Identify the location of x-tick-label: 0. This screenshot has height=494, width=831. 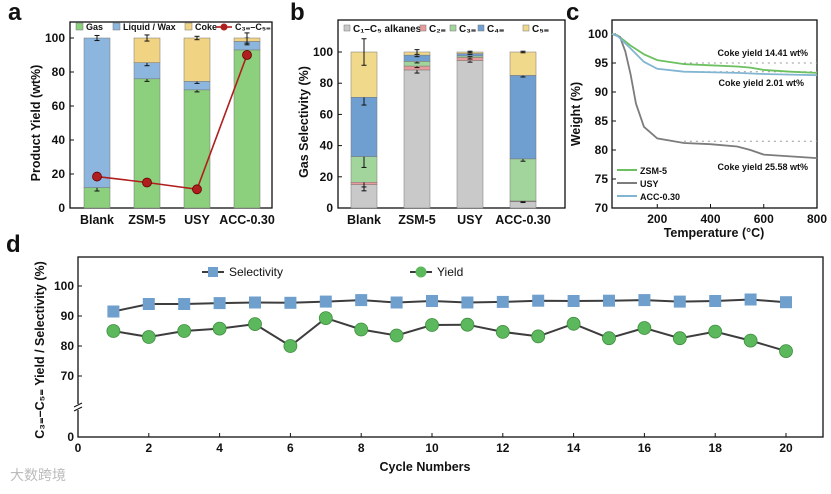
(78, 448).